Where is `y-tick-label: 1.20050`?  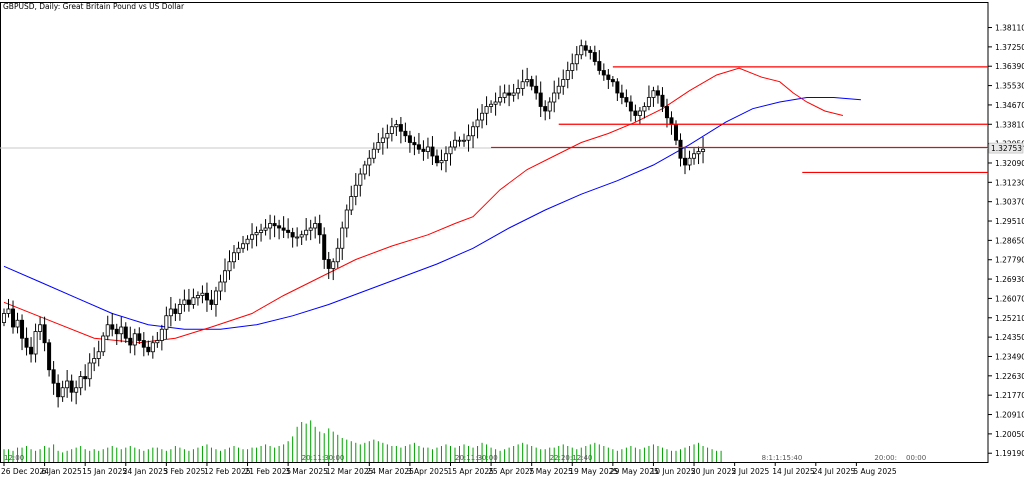 y-tick-label: 1.20050 is located at coordinates (1009, 434).